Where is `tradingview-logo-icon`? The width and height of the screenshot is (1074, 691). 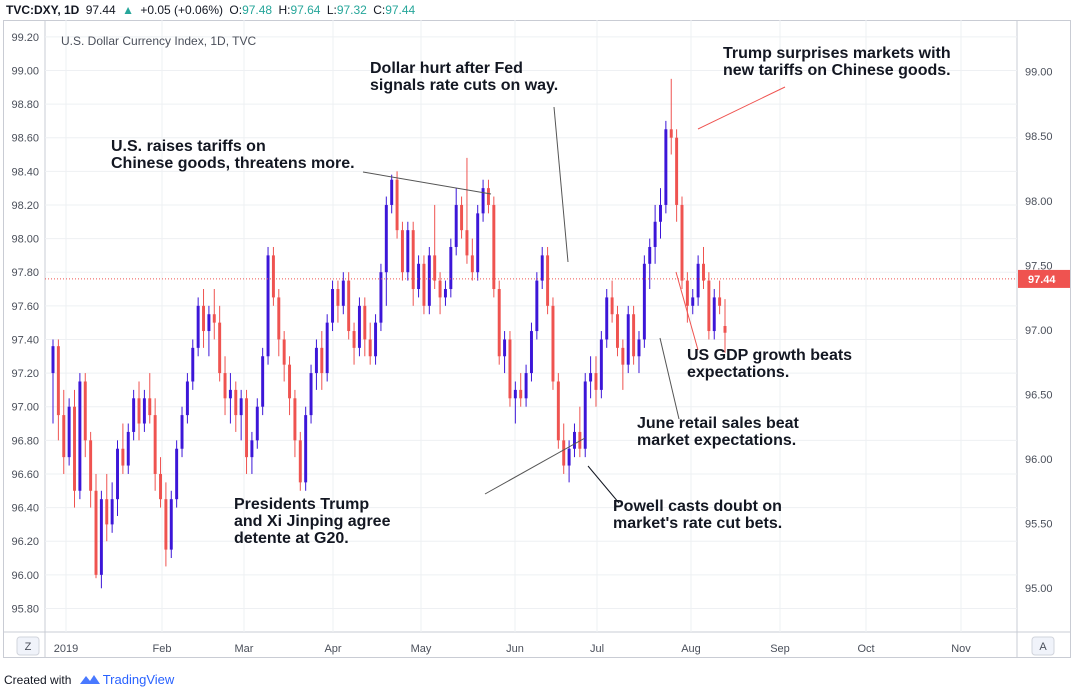
tradingview-logo-icon is located at coordinates (89, 679).